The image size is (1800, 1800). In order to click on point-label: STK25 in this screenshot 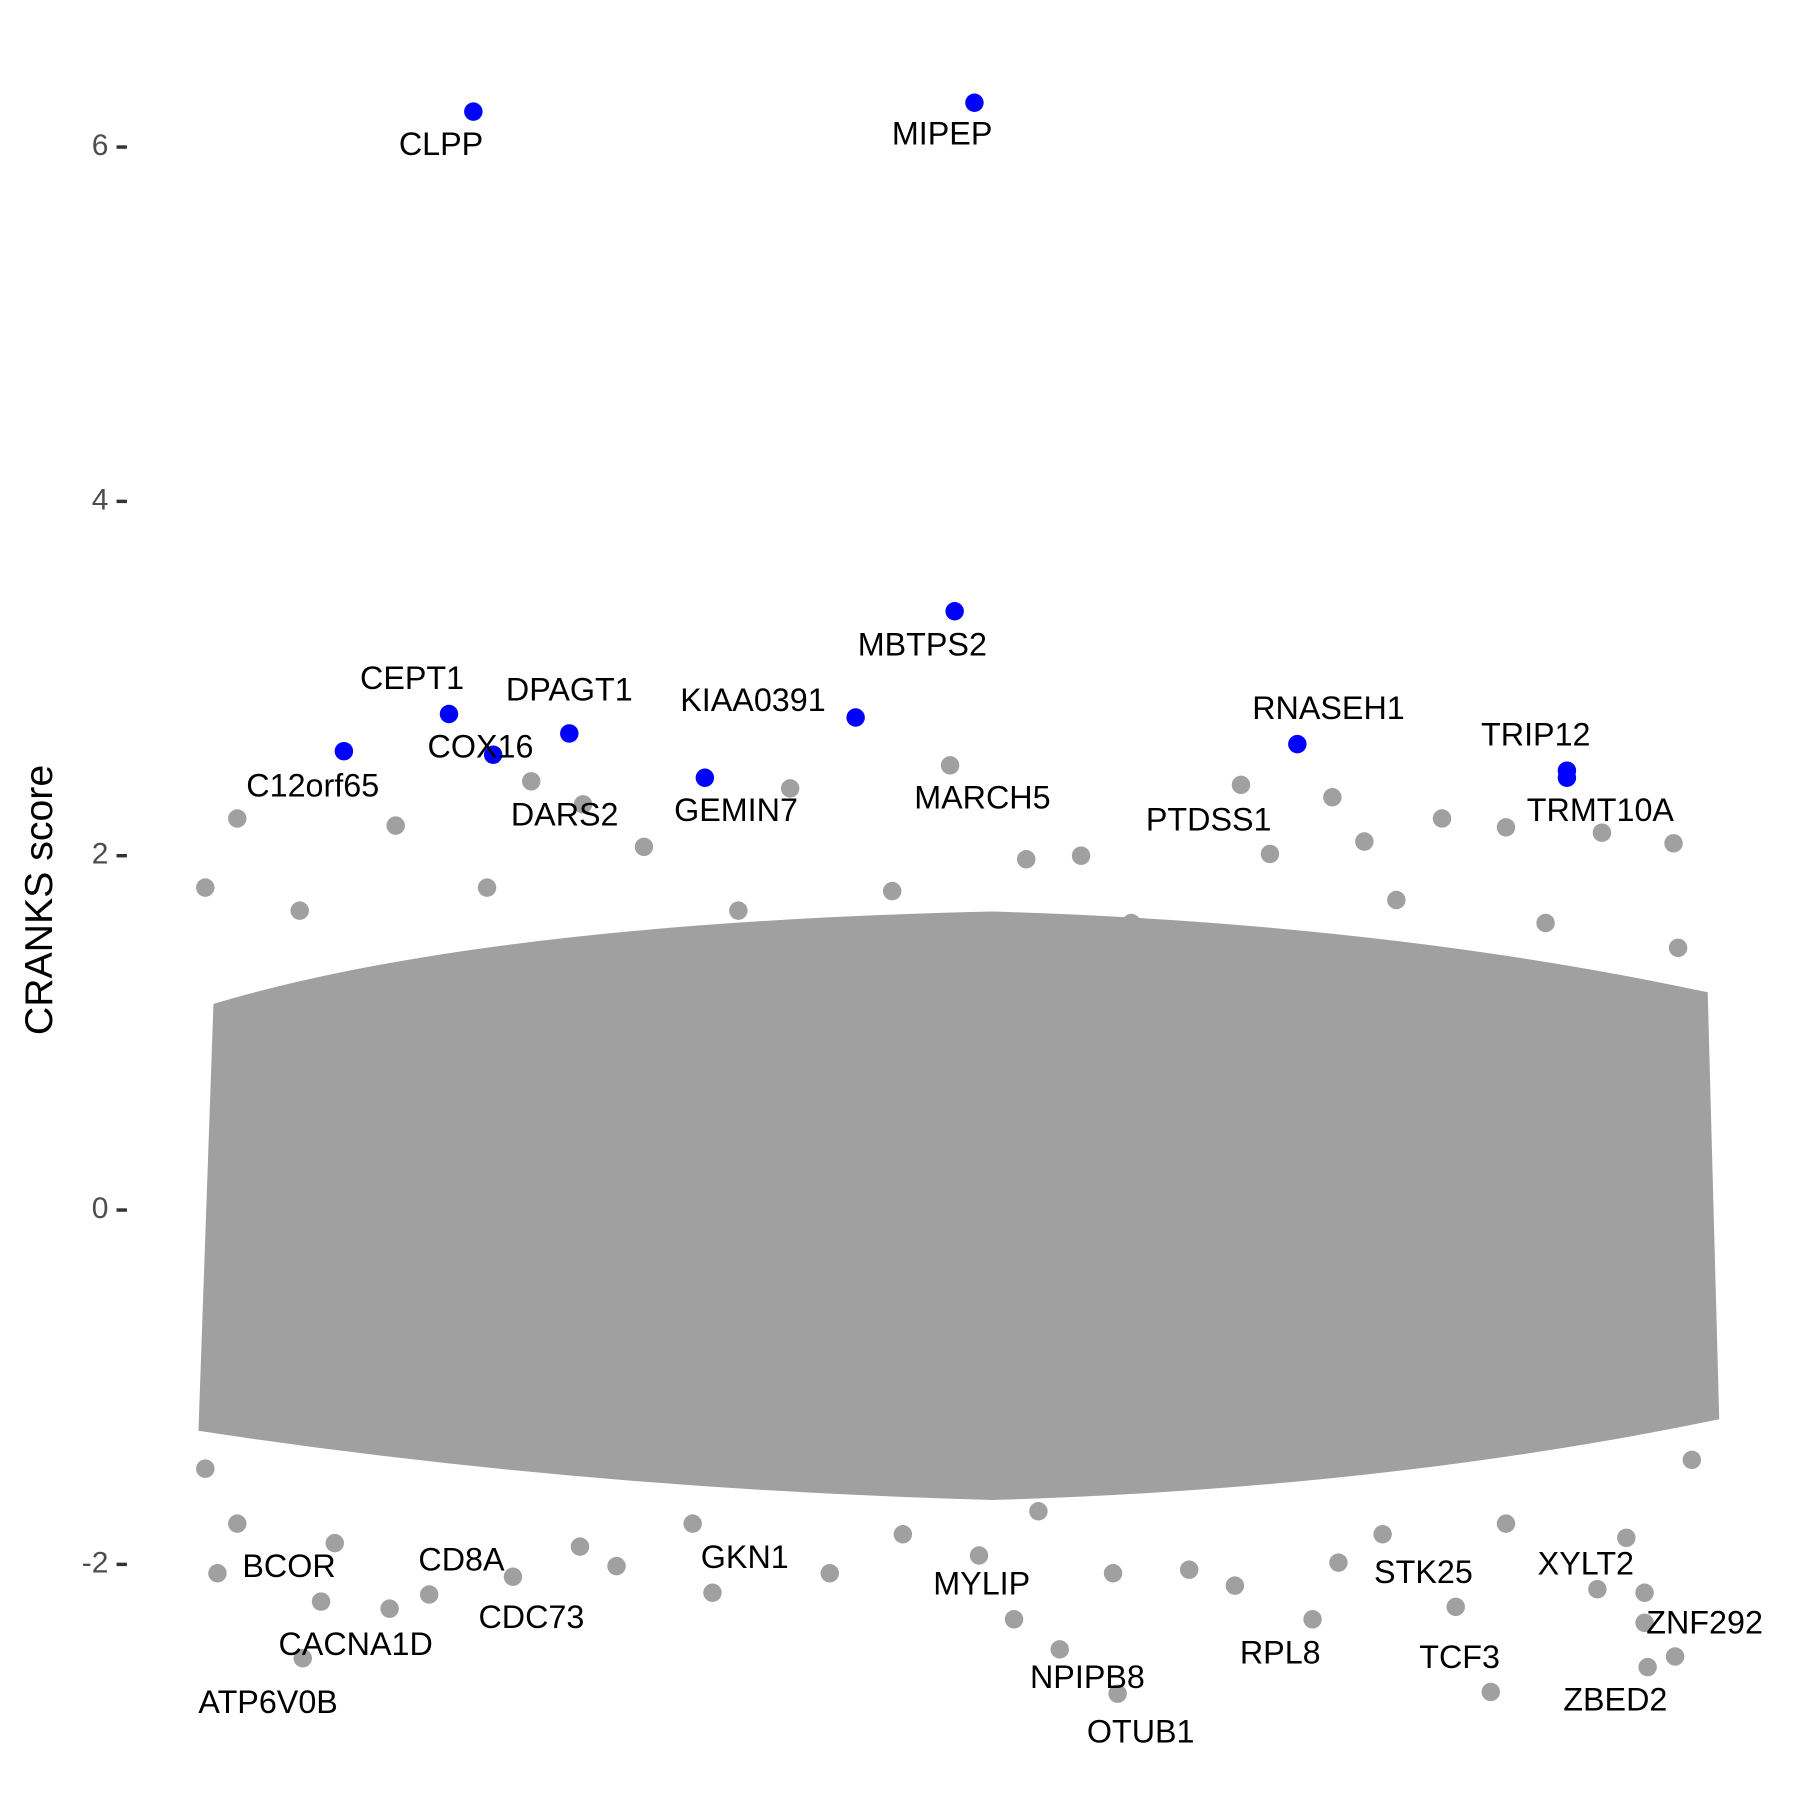, I will do `click(1423, 1572)`.